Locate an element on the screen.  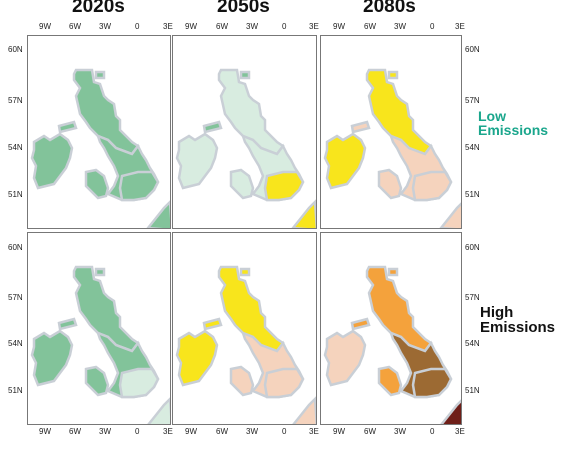
map-panel-low-2020s is located at coordinates (99, 132).